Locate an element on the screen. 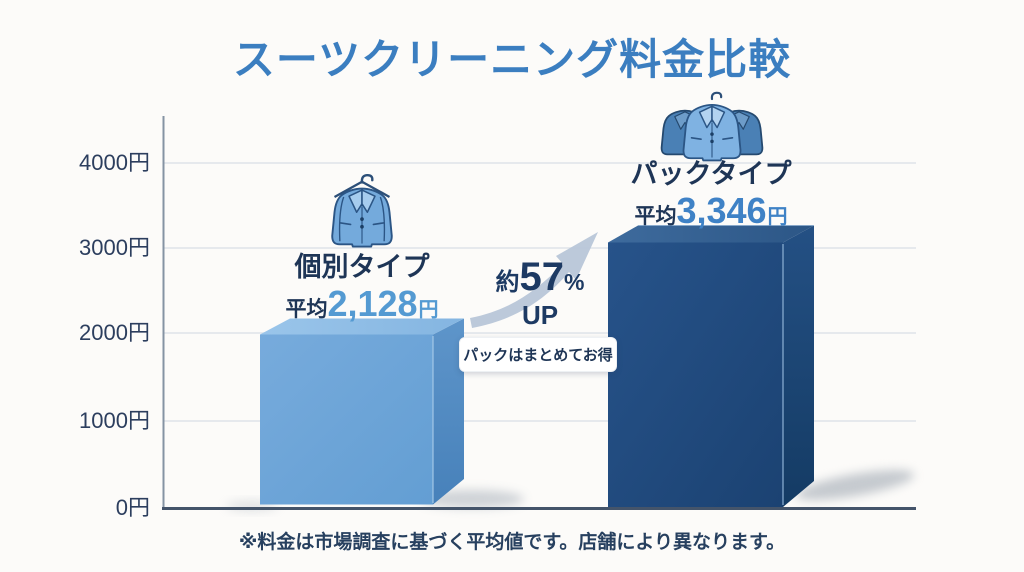 The height and width of the screenshot is (572, 1024). suit-jacket-icon is located at coordinates (362, 210).